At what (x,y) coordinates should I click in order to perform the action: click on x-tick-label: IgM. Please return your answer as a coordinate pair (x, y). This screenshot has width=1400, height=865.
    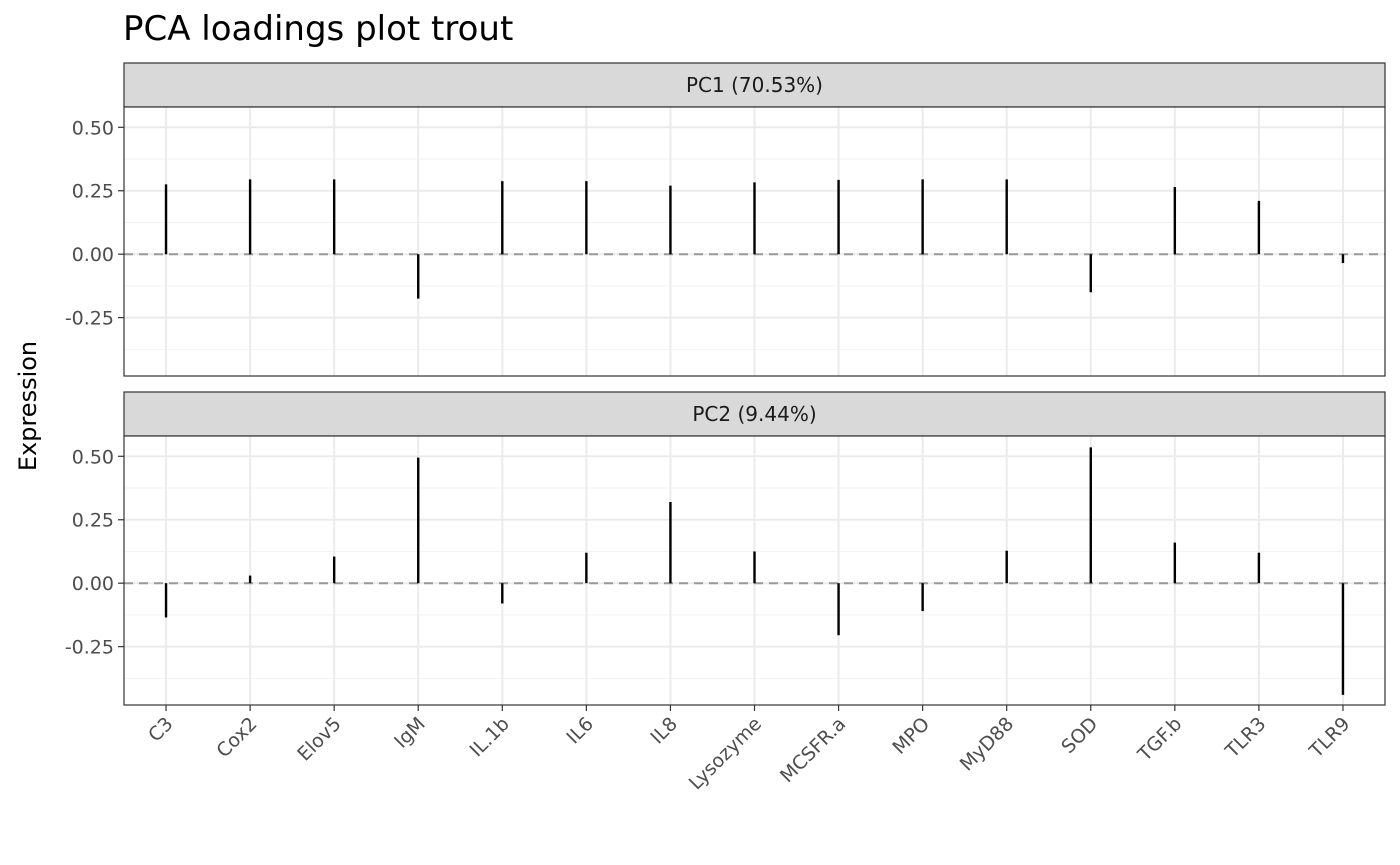
    Looking at the image, I should click on (410, 733).